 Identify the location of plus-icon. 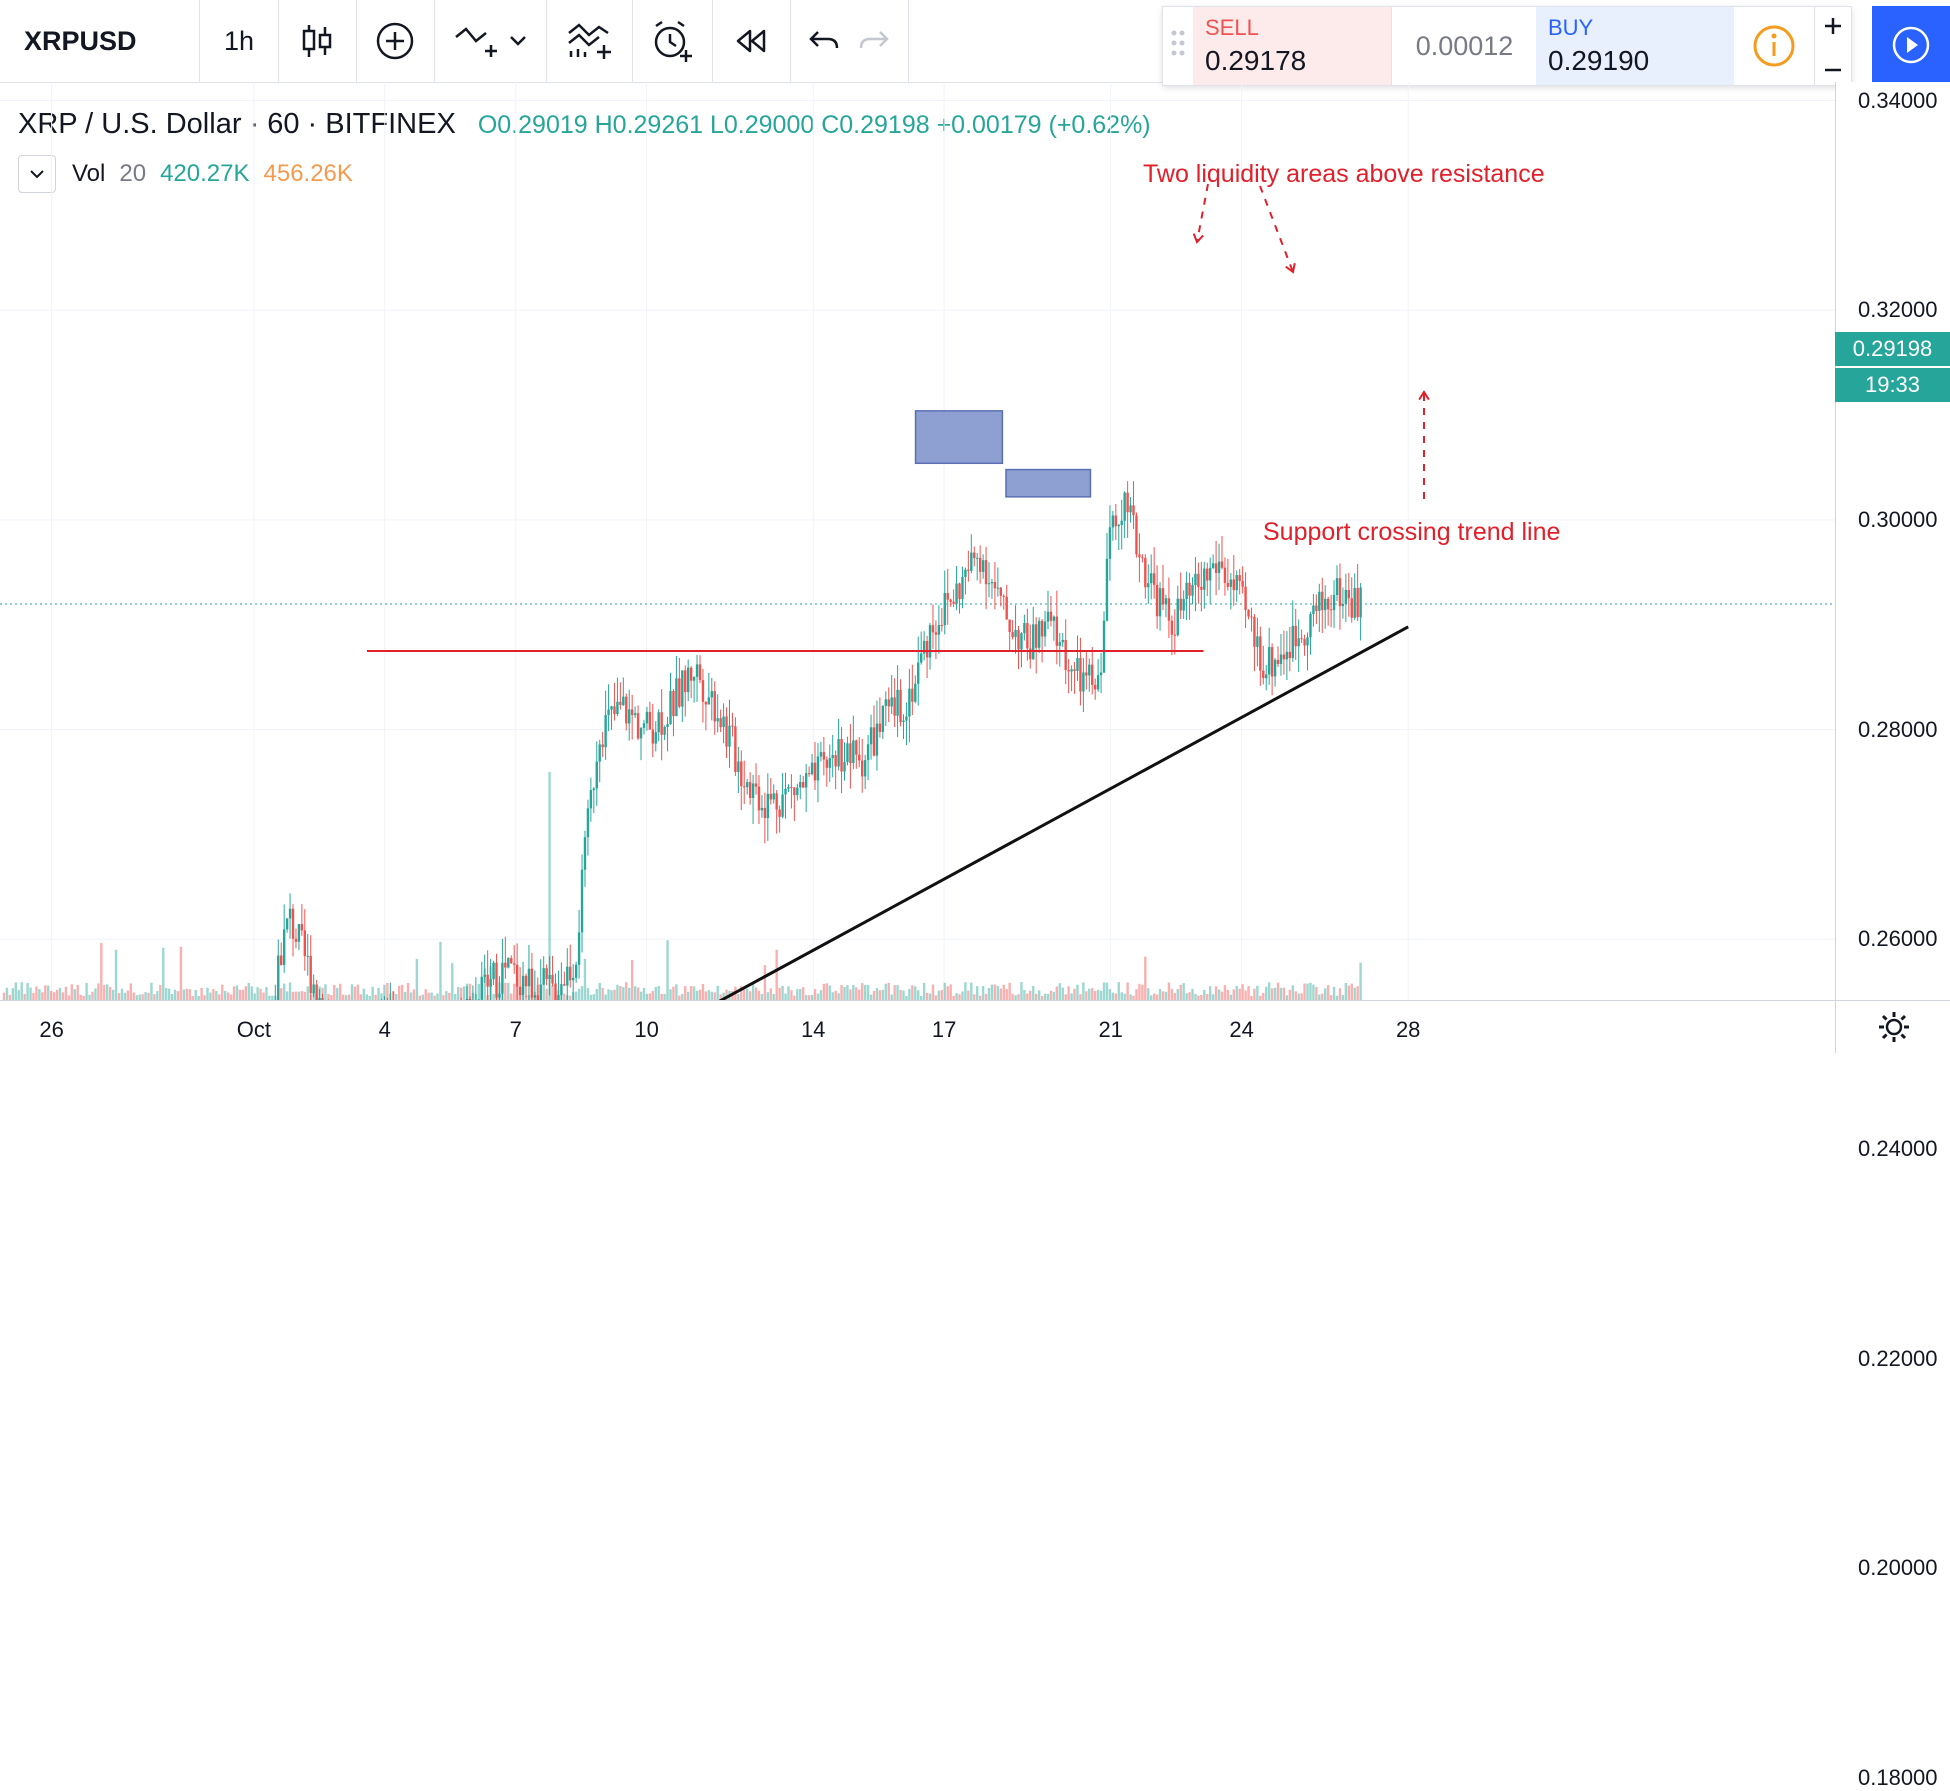
(1833, 26).